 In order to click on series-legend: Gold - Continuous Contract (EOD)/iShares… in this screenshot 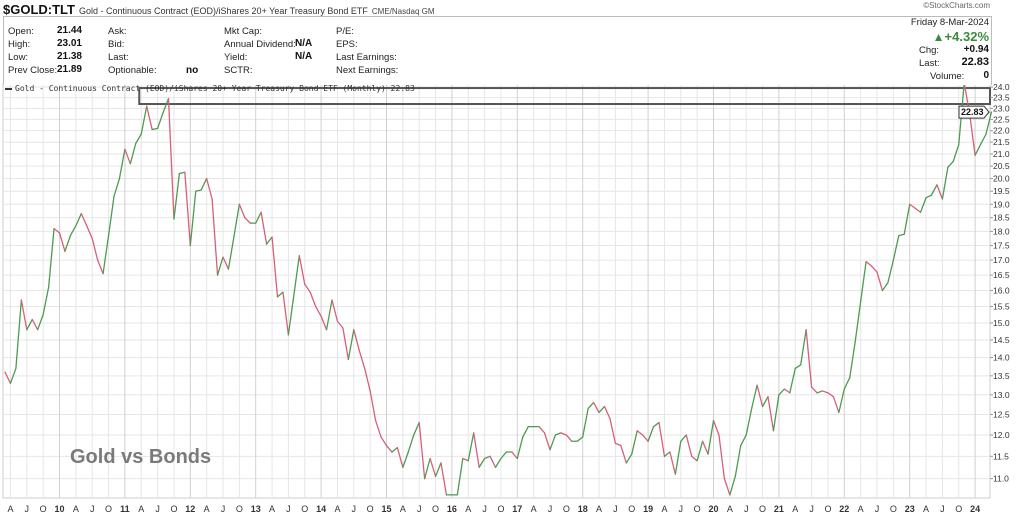, I will do `click(210, 88)`.